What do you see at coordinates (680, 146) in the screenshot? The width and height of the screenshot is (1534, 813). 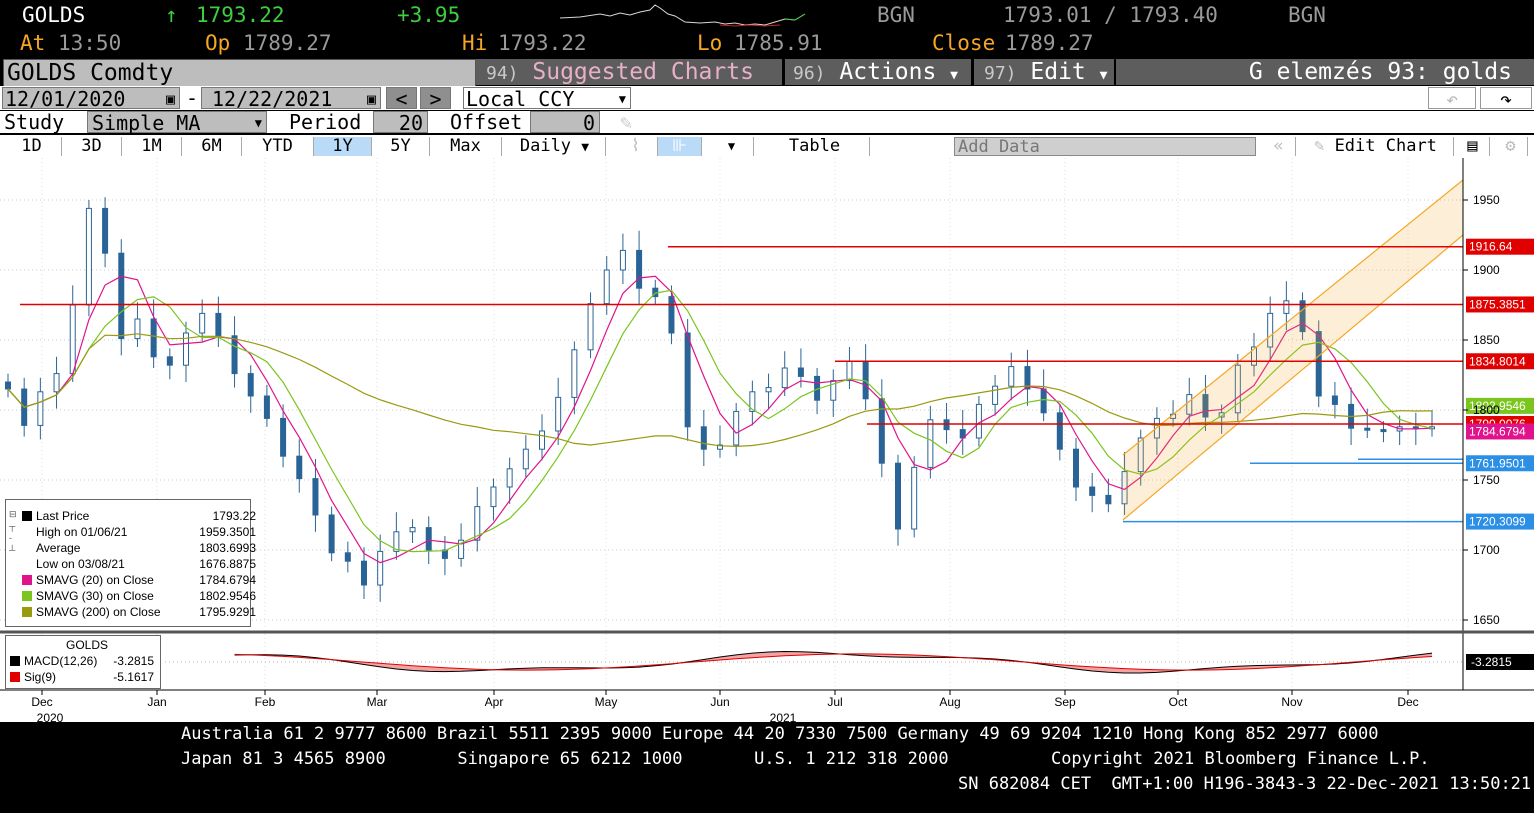 I see `candle-chart-icon: ⊪` at bounding box center [680, 146].